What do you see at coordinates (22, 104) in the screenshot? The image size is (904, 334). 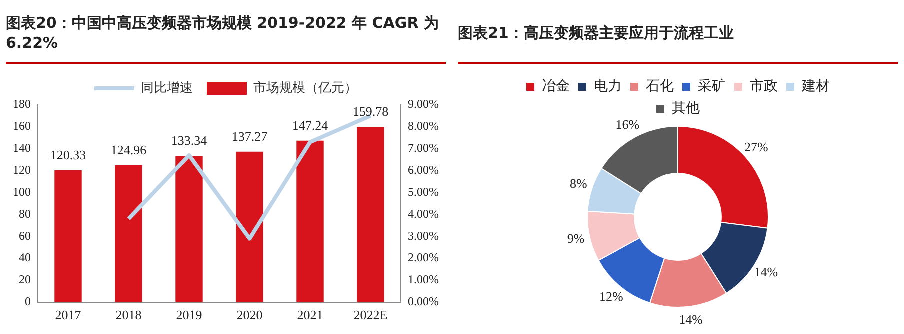 I see `y-tick-label: 180` at bounding box center [22, 104].